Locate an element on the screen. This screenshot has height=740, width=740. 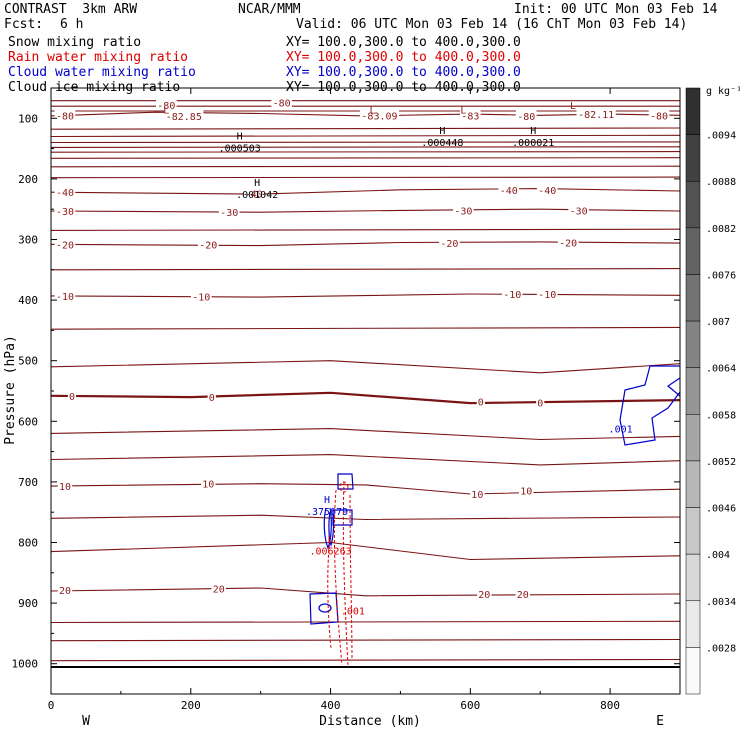
contour-label: -80 is located at coordinates (65, 116).